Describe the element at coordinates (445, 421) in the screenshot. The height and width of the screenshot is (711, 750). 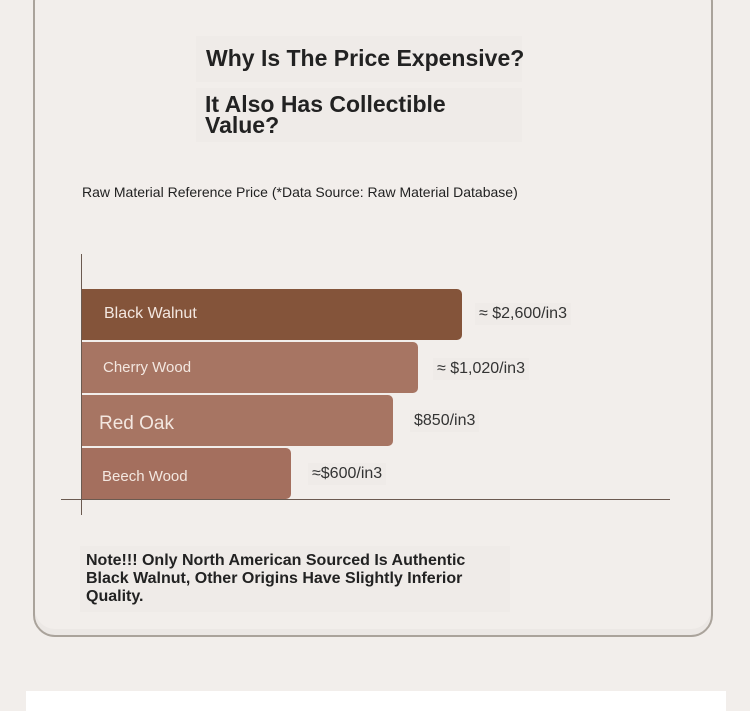
I see `data-label: $850/in3` at that location.